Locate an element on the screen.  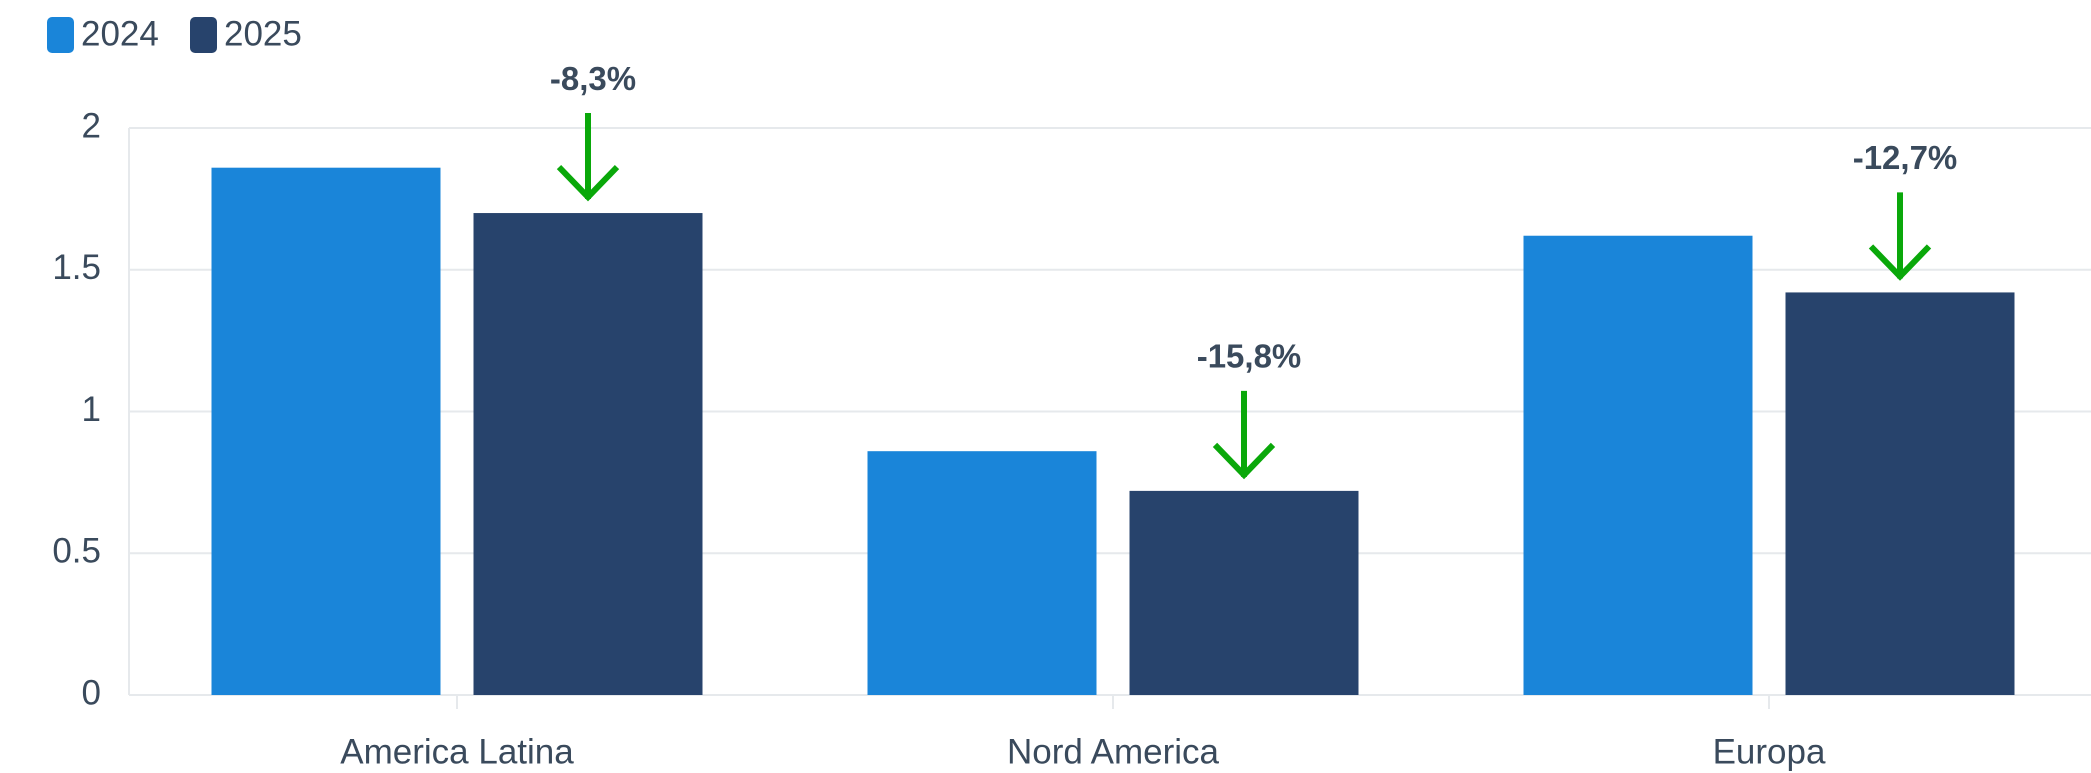
x-tick-label: Nord America is located at coordinates (1113, 751).